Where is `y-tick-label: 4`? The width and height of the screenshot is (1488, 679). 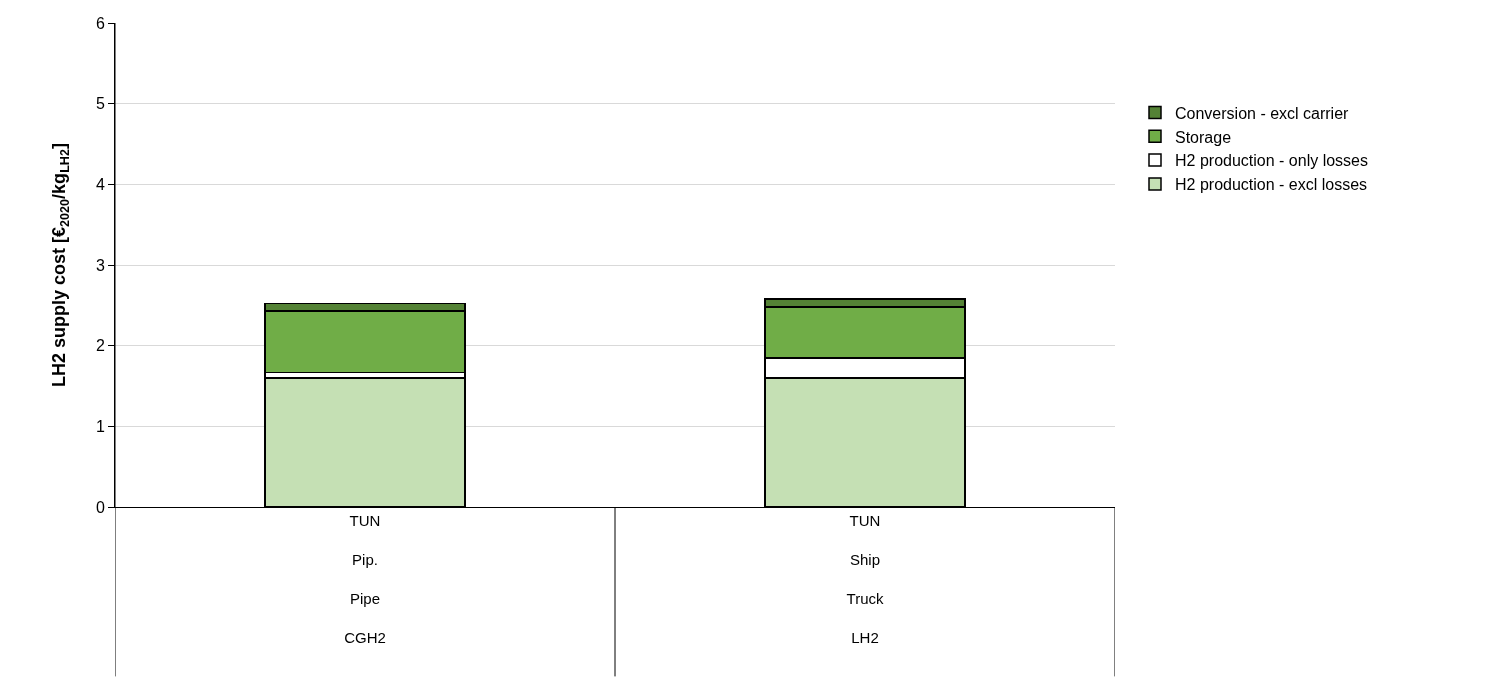
y-tick-label: 4 is located at coordinates (100, 184).